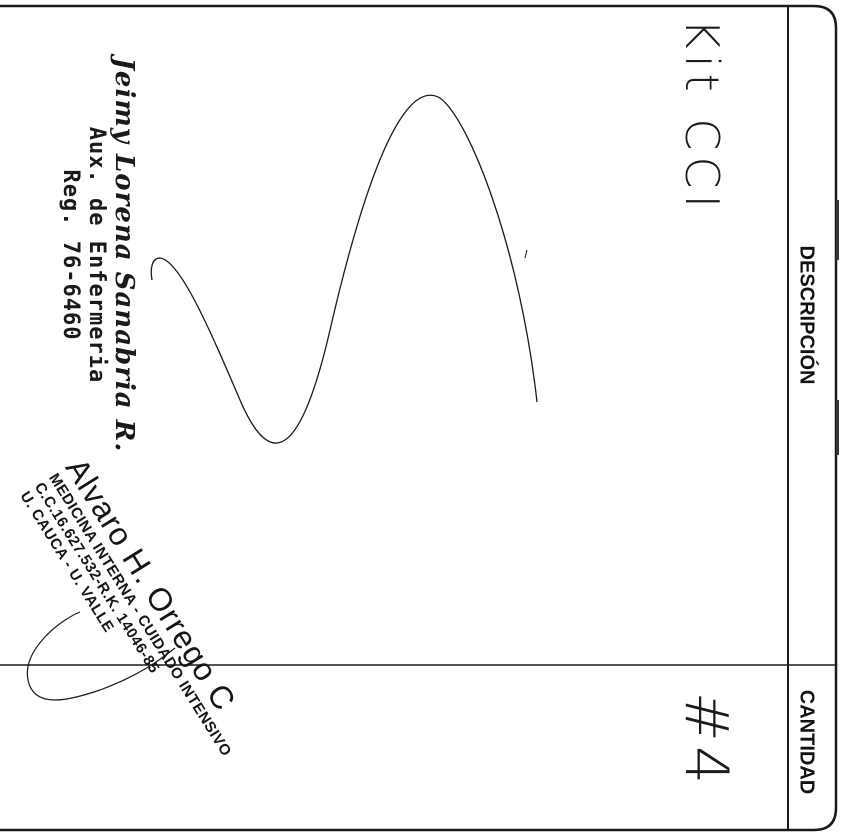 This screenshot has height=838, width=841. Describe the element at coordinates (706, 740) in the screenshot. I see `item-quantity: #4` at that location.